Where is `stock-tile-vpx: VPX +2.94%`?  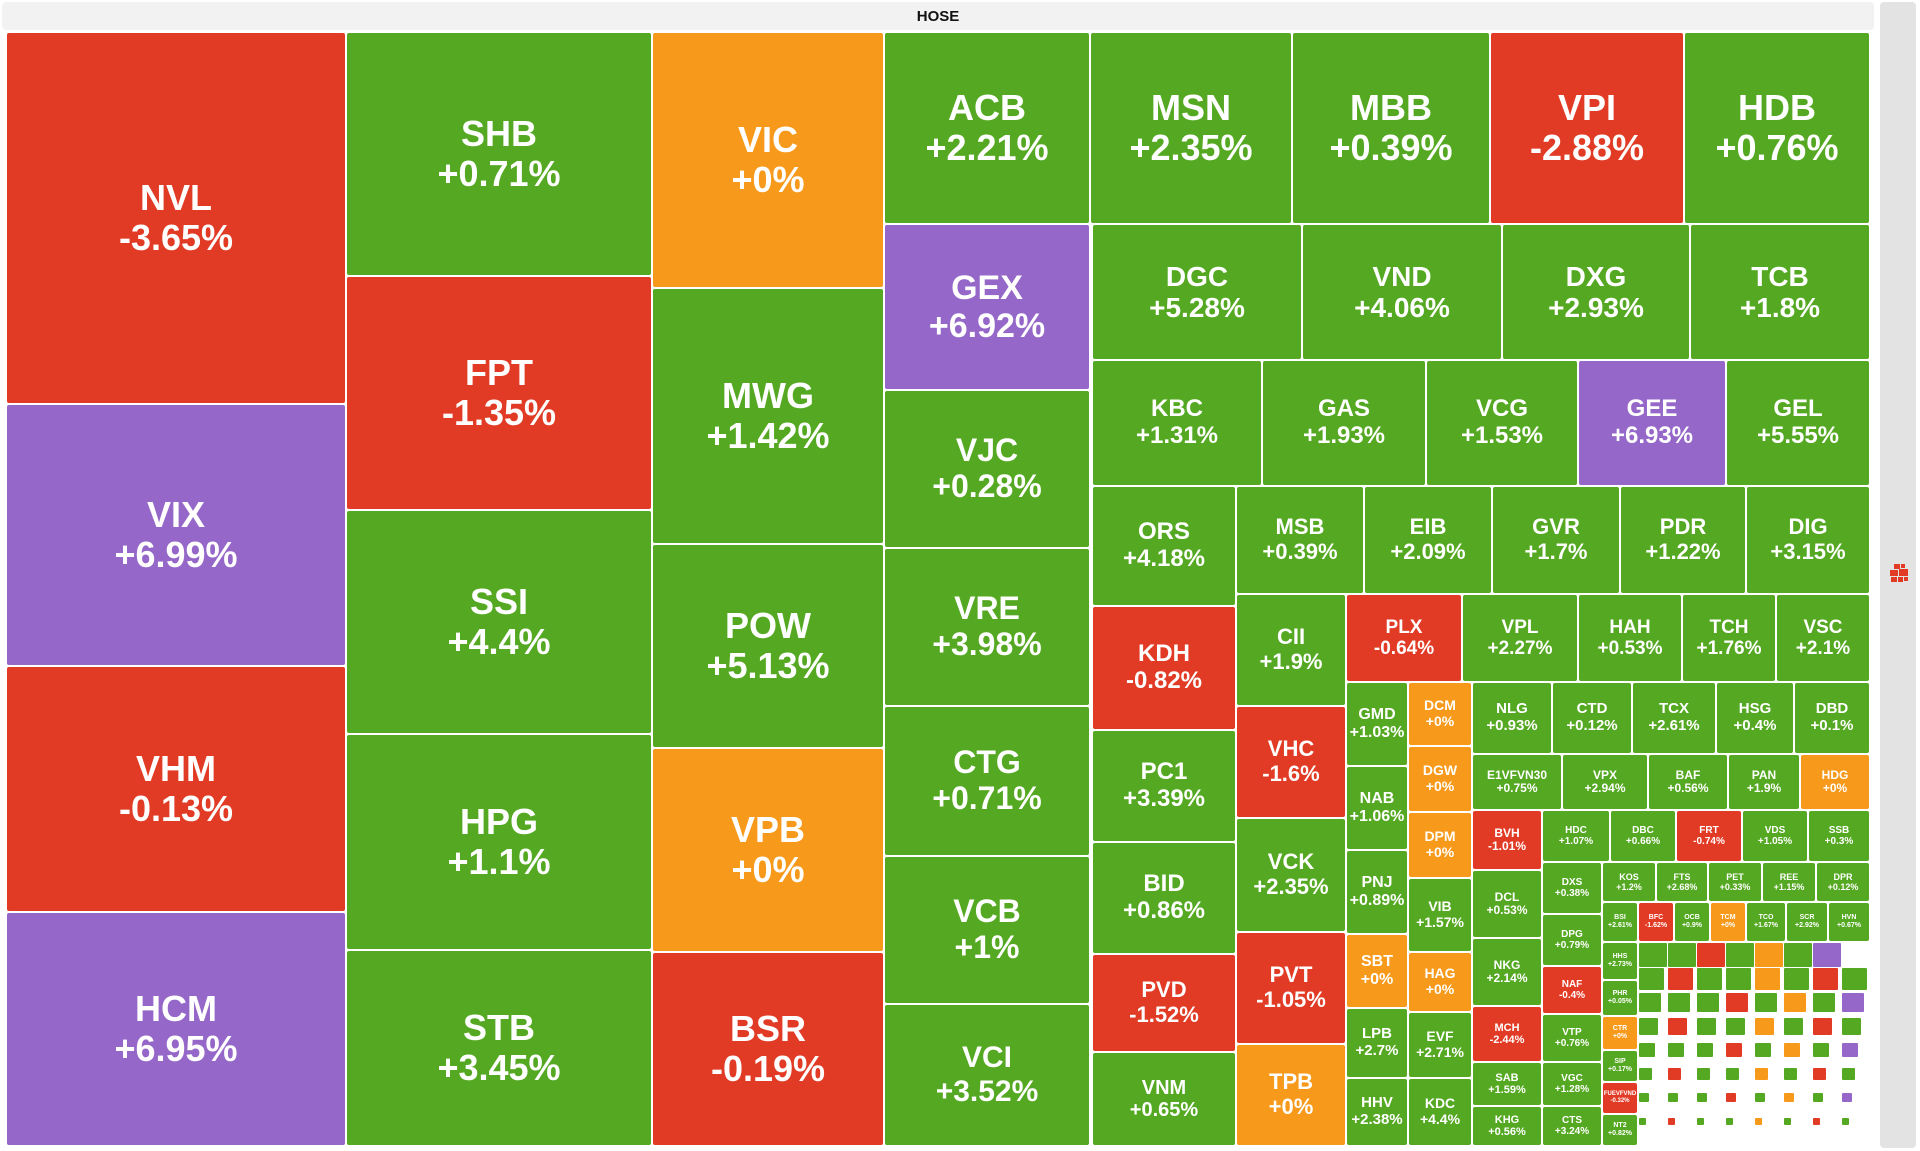 stock-tile-vpx: VPX +2.94% is located at coordinates (1605, 782).